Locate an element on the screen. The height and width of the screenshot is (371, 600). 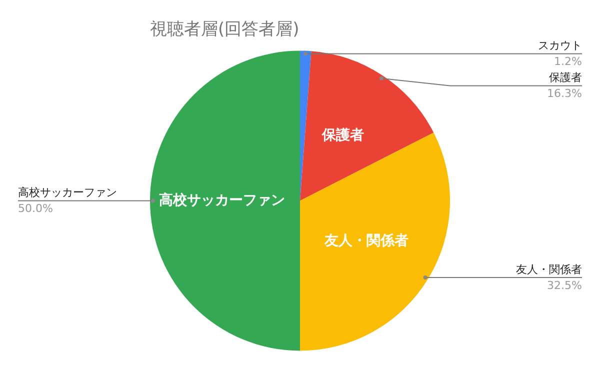
data-label: 32.5% is located at coordinates (564, 285).